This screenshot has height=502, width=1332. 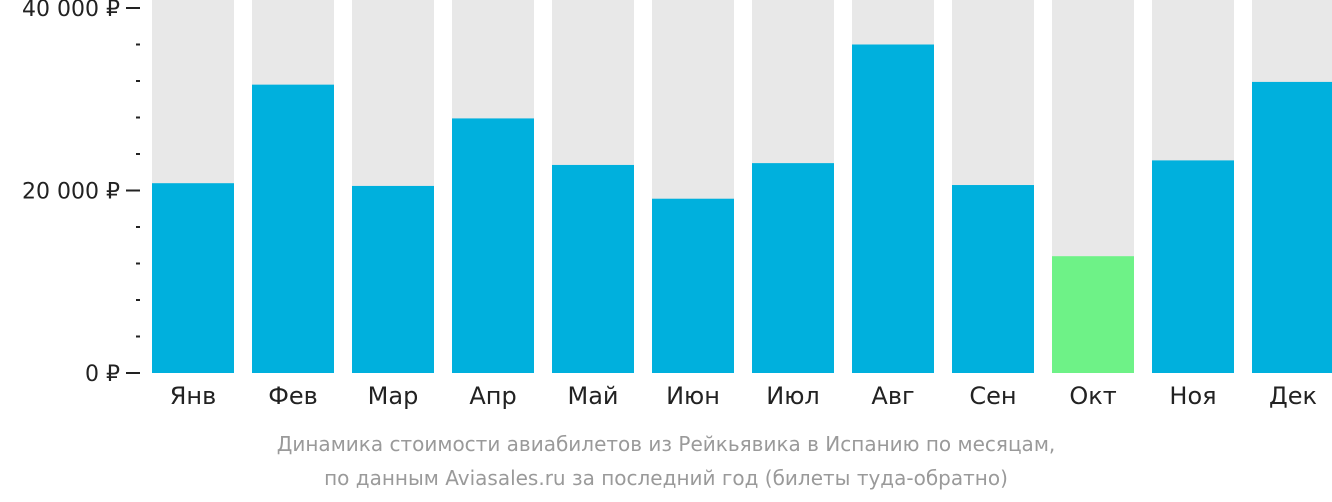 I want to click on y-tick-label-3: 40 000 ₽, so click(x=71, y=11).